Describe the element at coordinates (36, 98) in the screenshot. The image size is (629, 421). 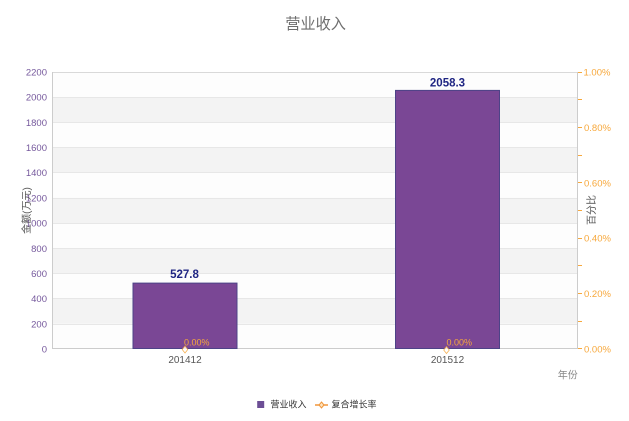
I see `svg-text: 2000` at that location.